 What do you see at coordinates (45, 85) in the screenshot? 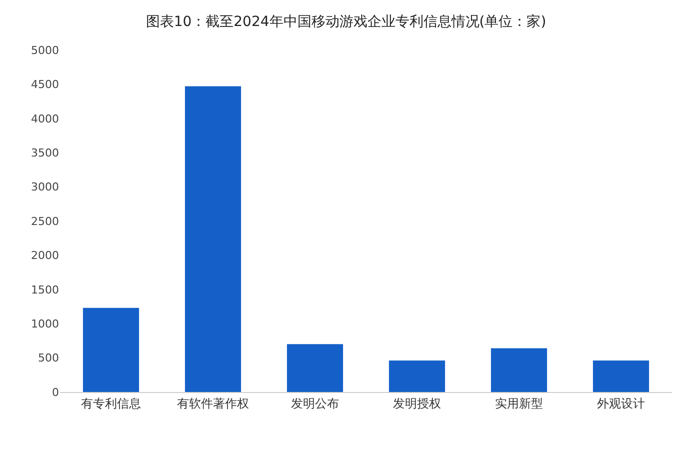
I see `y-tick-label: 4500` at bounding box center [45, 85].